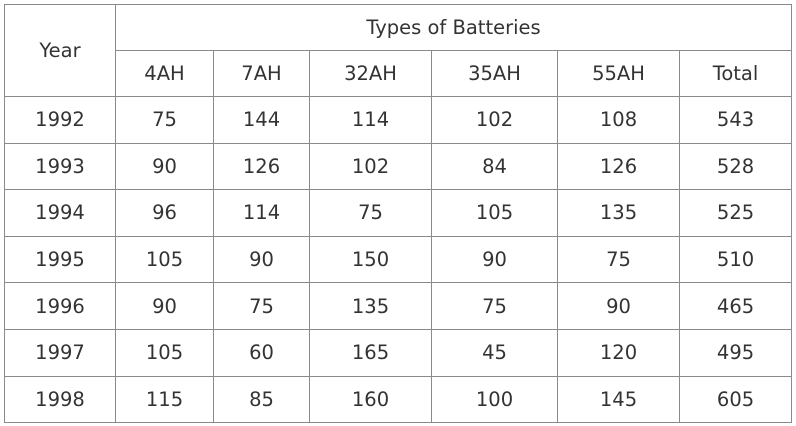  Describe the element at coordinates (494, 399) in the screenshot. I see `cell-35ah: 100` at that location.